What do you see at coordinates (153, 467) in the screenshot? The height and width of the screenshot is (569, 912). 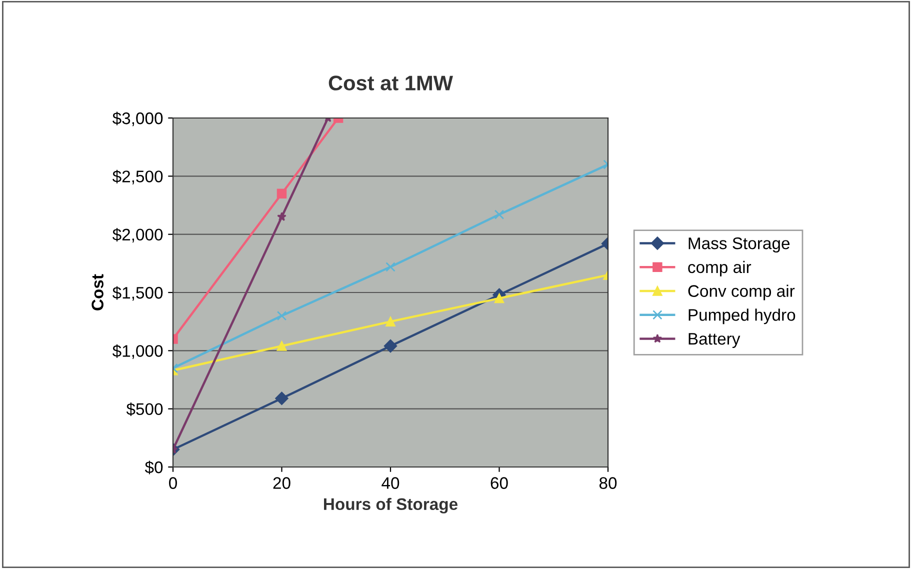 I see `y-tick-label: $0` at bounding box center [153, 467].